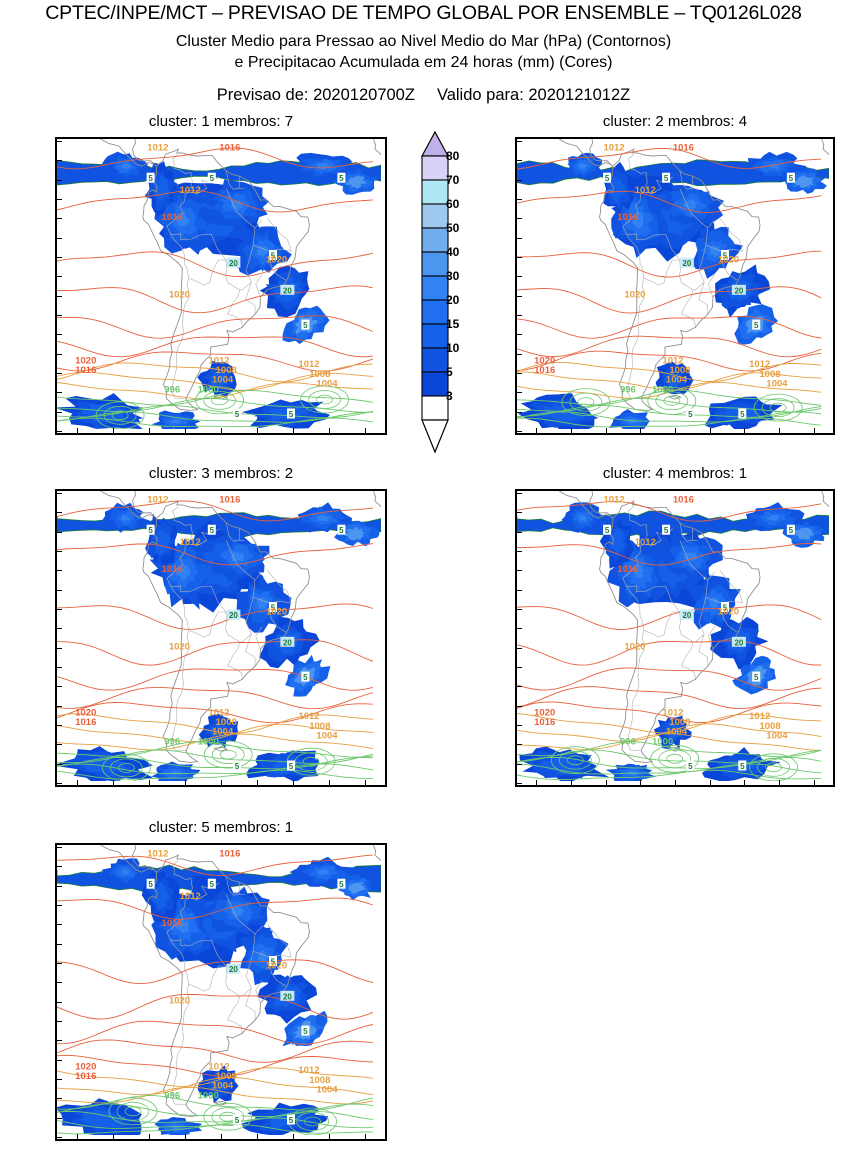  I want to click on precipitation-colorbar: 80 70 60 50 40 30 20 15 10 5 3, so click(450, 292).